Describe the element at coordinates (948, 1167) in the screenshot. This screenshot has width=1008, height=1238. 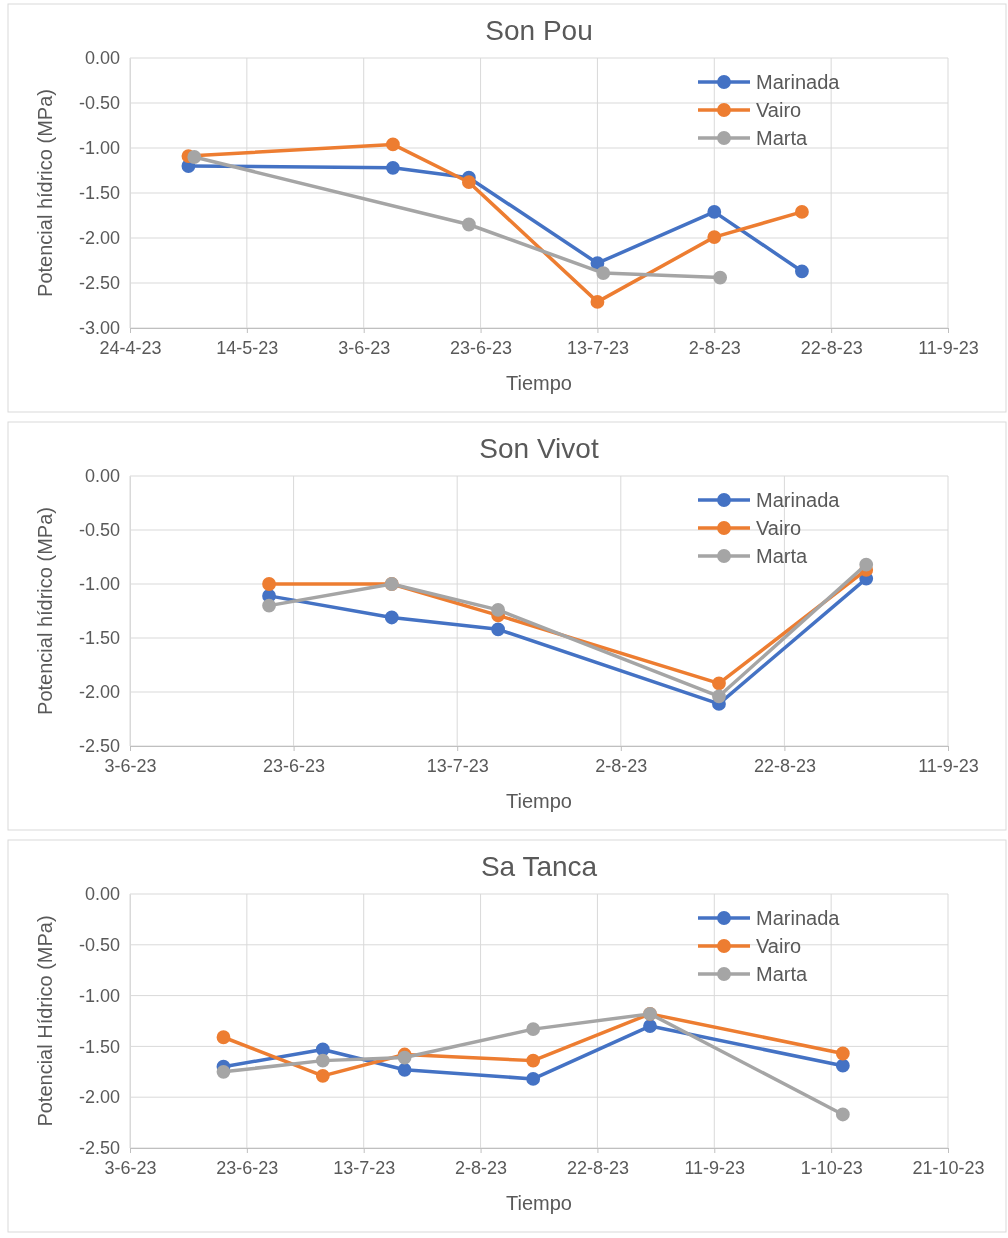
I see `x-tick-label: 21-10-23` at that location.